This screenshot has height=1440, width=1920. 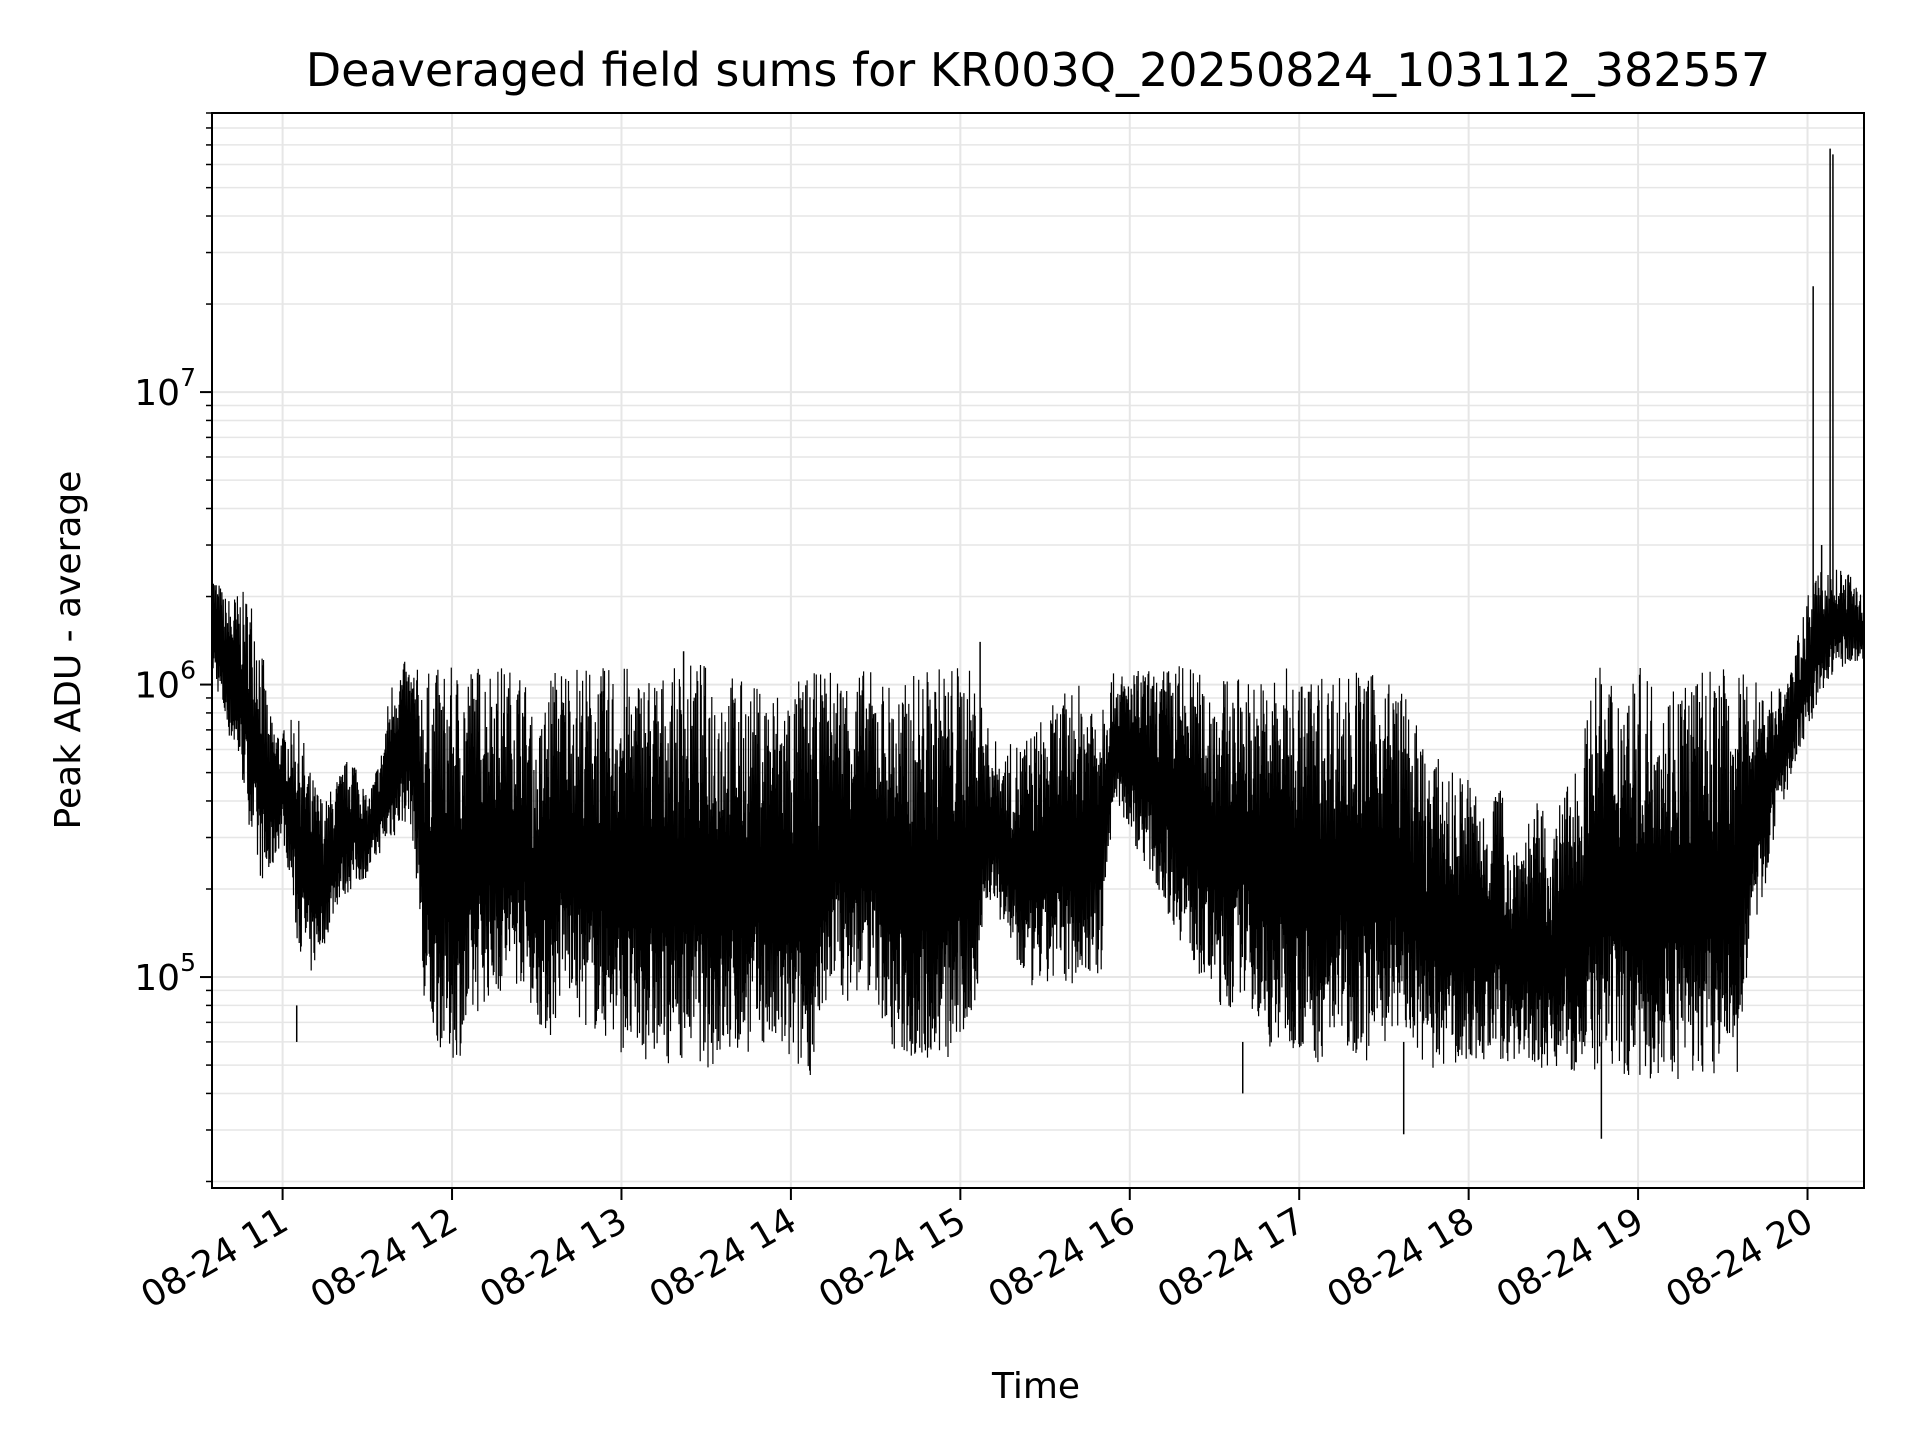 I want to click on y-tick-exponent: 7, so click(x=188, y=377).